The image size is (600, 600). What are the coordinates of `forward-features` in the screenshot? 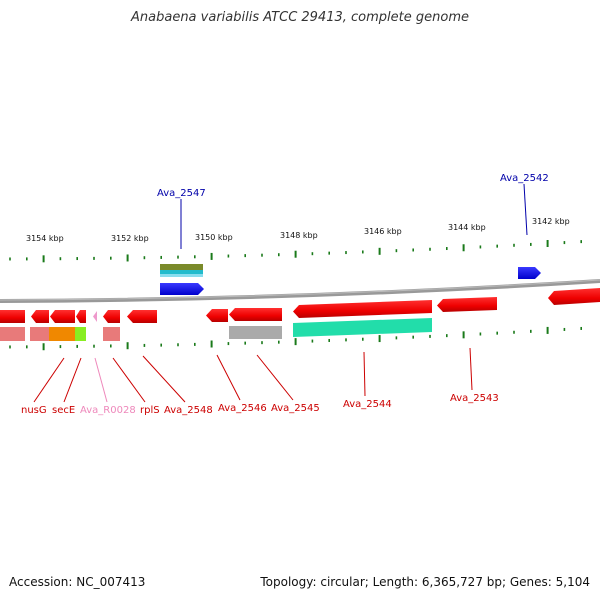 It's located at (350, 279).